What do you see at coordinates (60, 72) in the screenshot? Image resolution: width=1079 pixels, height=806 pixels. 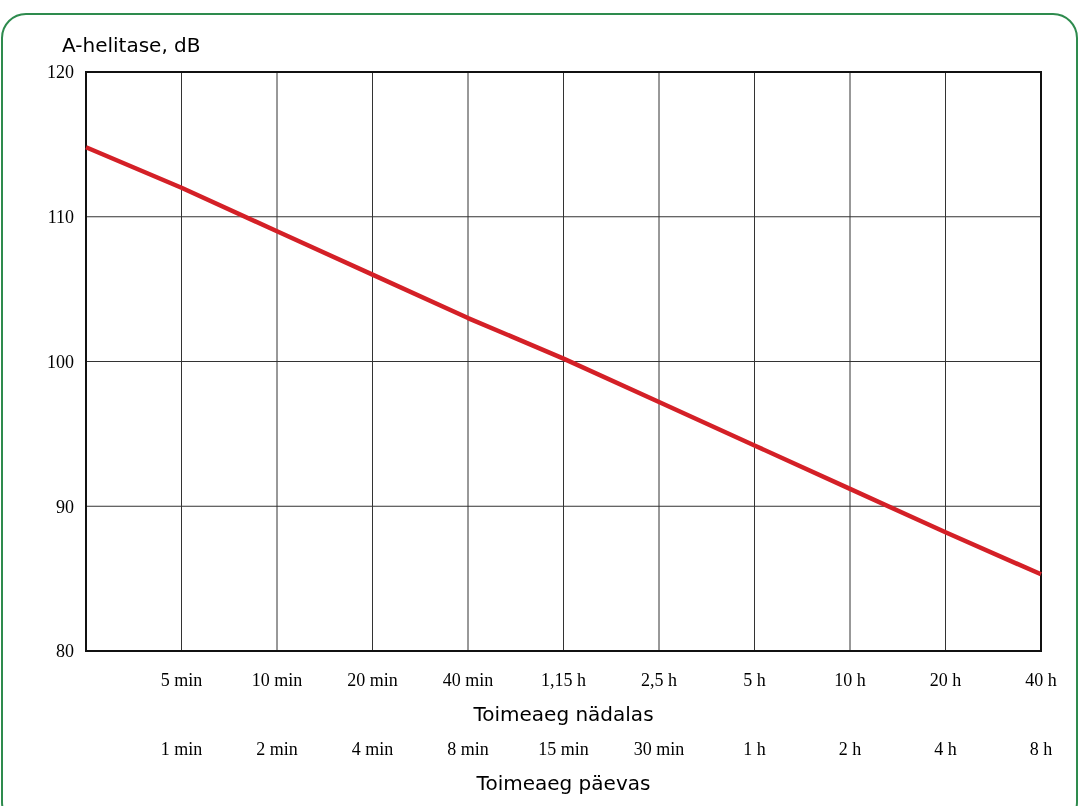 I see `y-tick-label: 120` at bounding box center [60, 72].